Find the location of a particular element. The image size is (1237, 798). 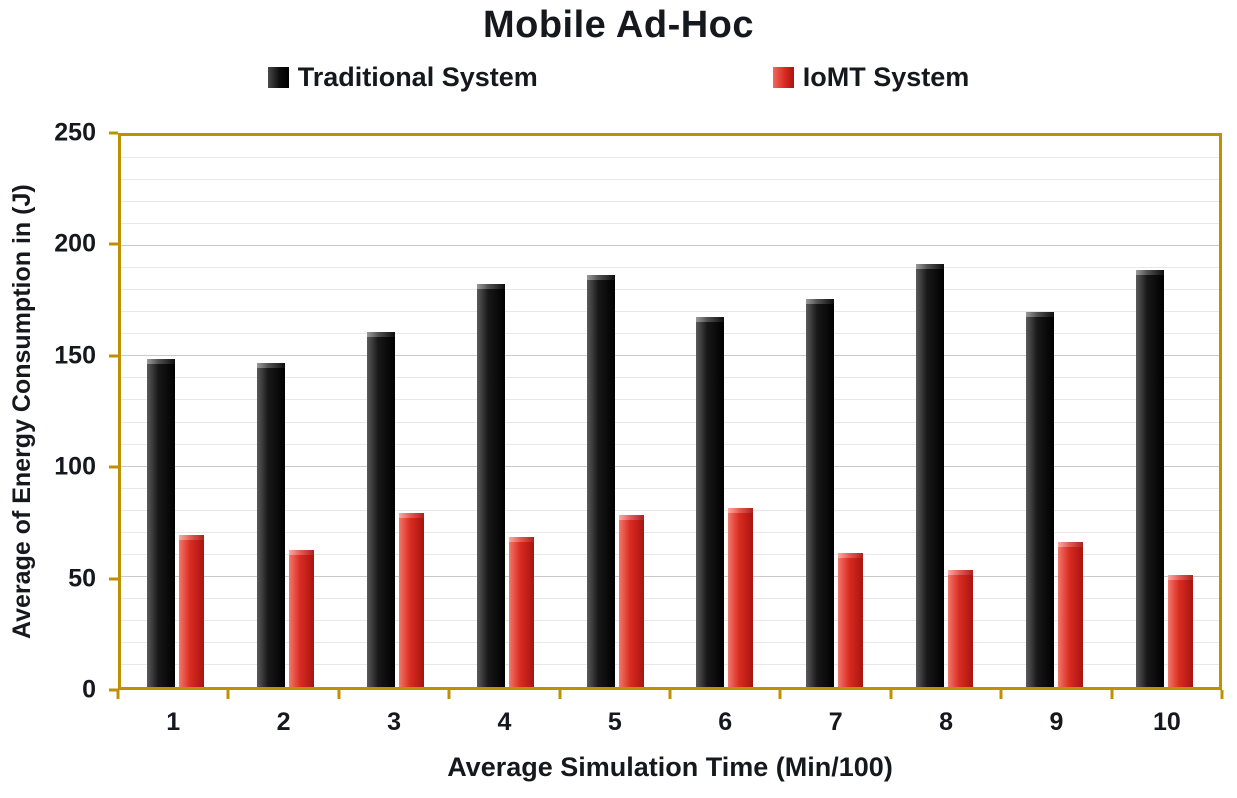

bar-traditional-x9 is located at coordinates (1039, 499).